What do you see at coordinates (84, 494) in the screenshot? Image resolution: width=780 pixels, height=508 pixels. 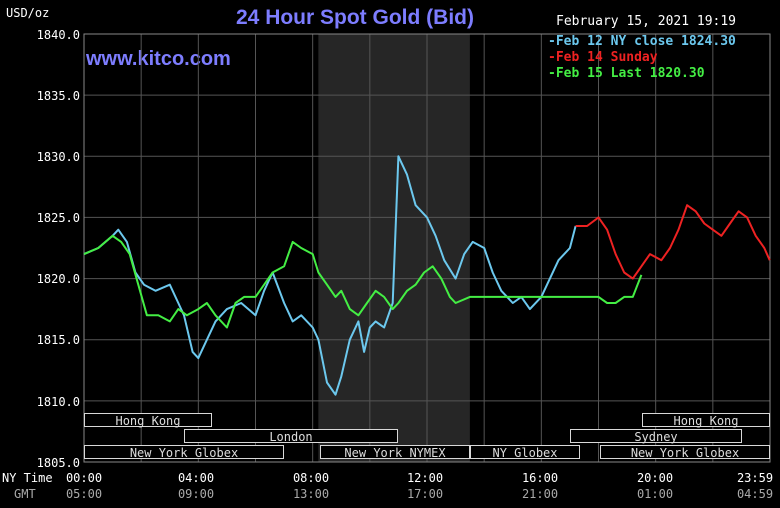 I see `x-tick-gmt: 05:00` at bounding box center [84, 494].